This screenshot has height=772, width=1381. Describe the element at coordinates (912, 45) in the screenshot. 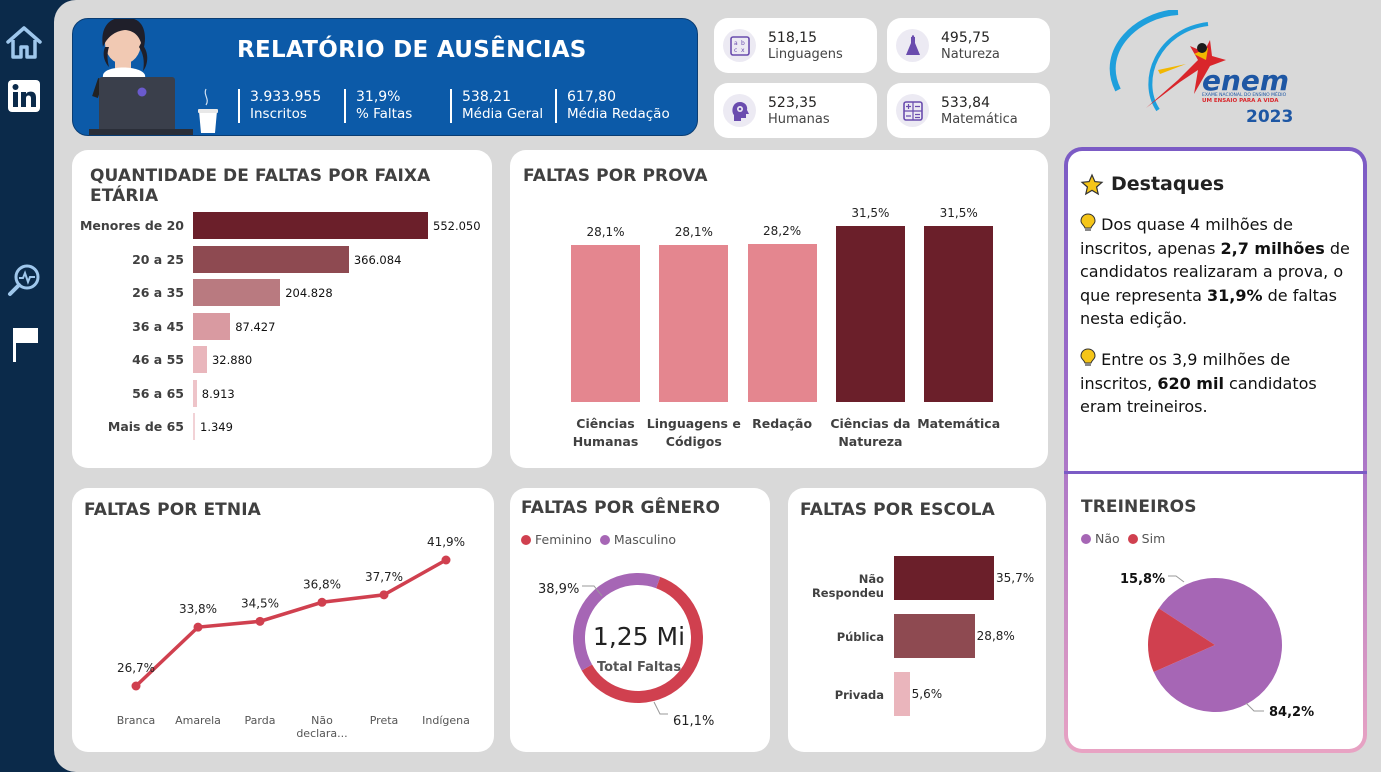

I see `flask-icon` at that location.